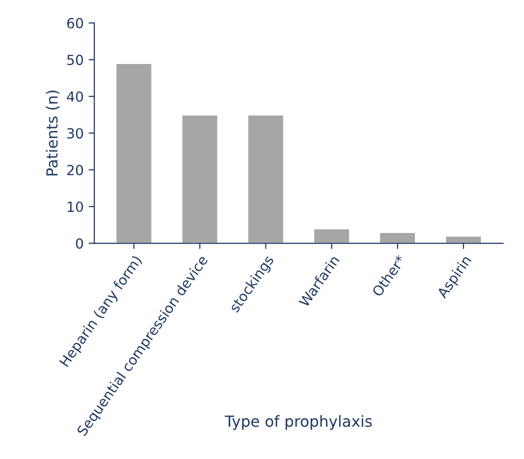  Describe the element at coordinates (75, 60) in the screenshot. I see `y-tick-label: 50` at that location.